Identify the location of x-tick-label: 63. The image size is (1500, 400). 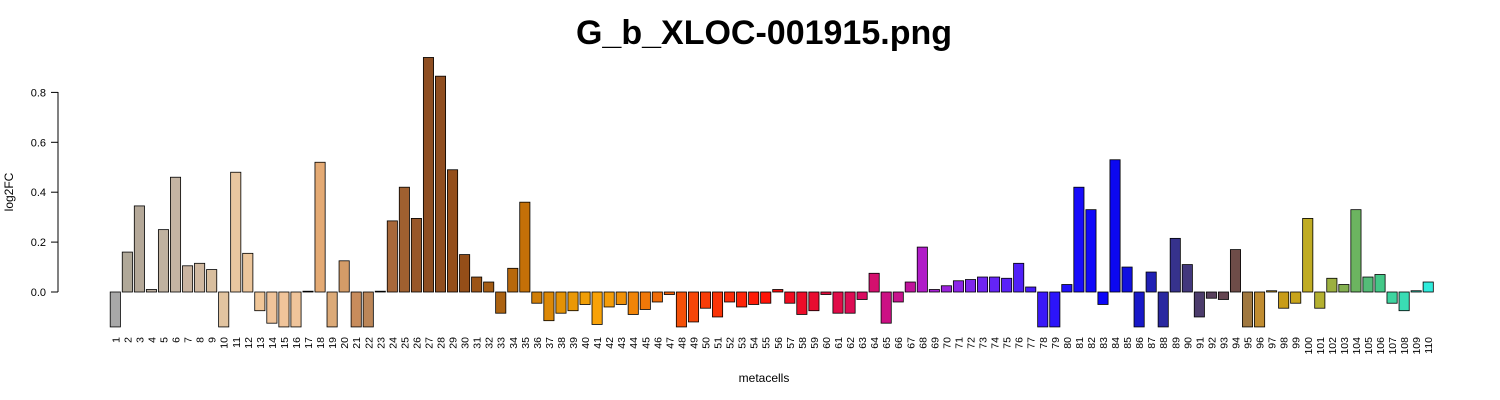
(863, 343).